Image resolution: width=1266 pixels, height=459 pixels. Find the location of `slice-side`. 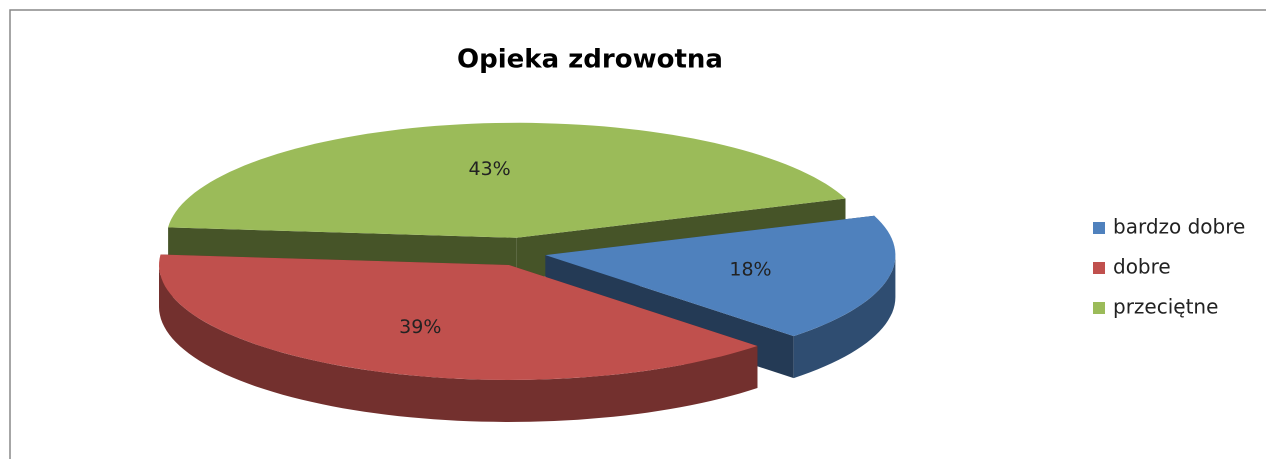

slice-side is located at coordinates (844, 317).